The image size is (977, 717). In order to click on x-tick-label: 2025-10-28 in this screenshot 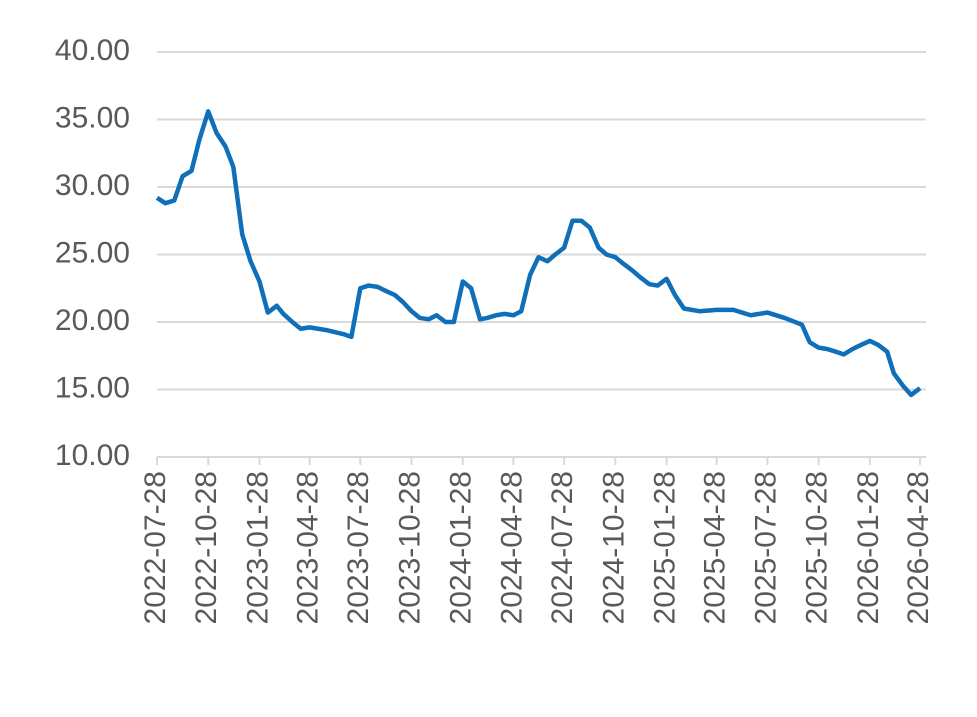, I will do `click(817, 547)`.